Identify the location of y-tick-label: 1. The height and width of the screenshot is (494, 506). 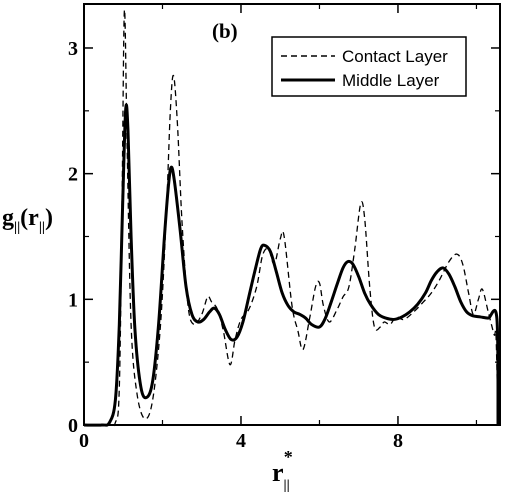
(73, 300).